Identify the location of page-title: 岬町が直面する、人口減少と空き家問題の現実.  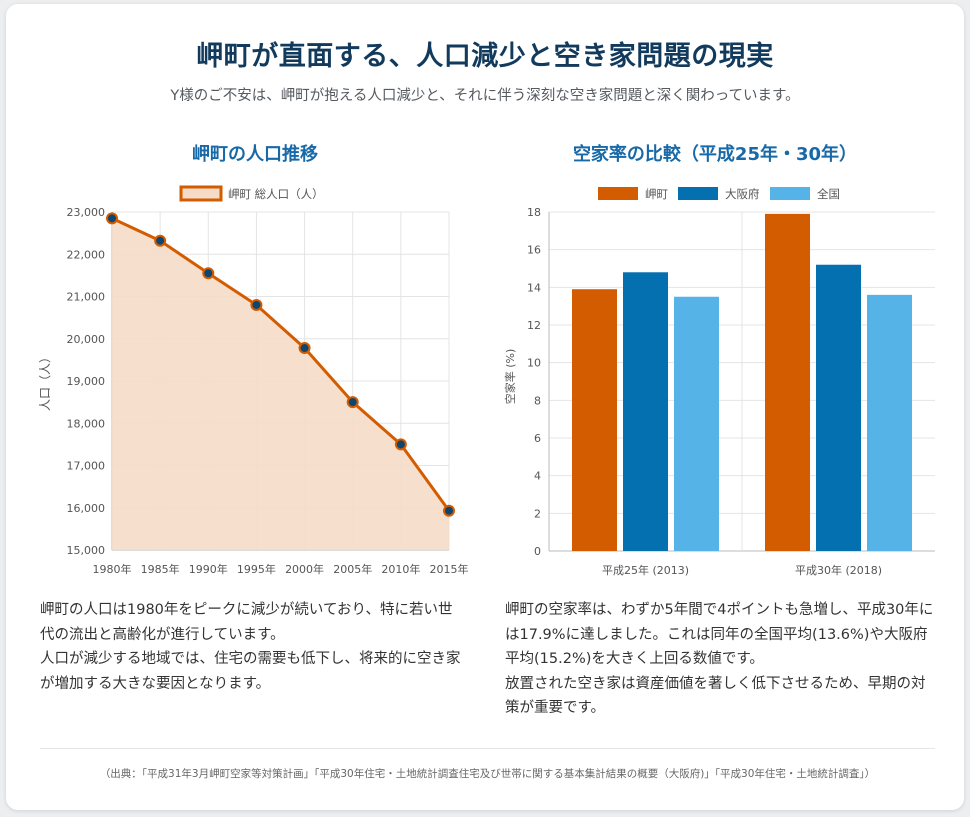
(485, 56).